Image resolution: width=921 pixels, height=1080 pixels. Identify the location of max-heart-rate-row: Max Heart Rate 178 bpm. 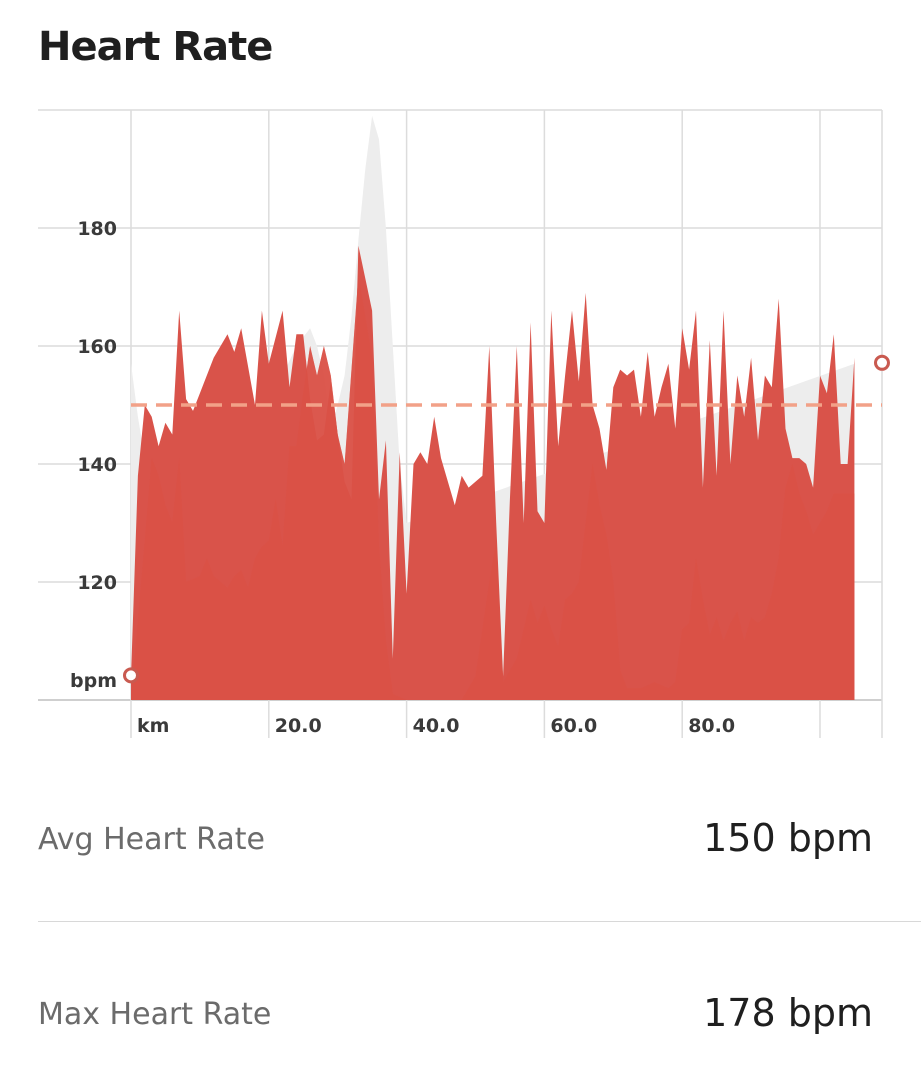
(455, 1013).